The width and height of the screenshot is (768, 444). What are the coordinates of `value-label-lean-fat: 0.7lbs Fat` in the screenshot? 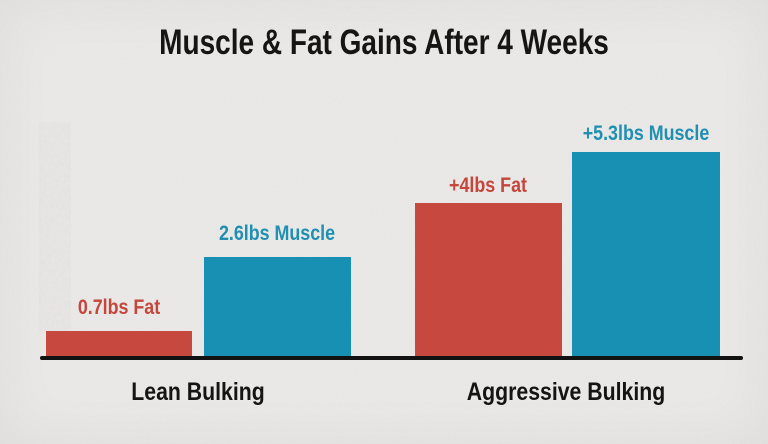 It's located at (119, 307).